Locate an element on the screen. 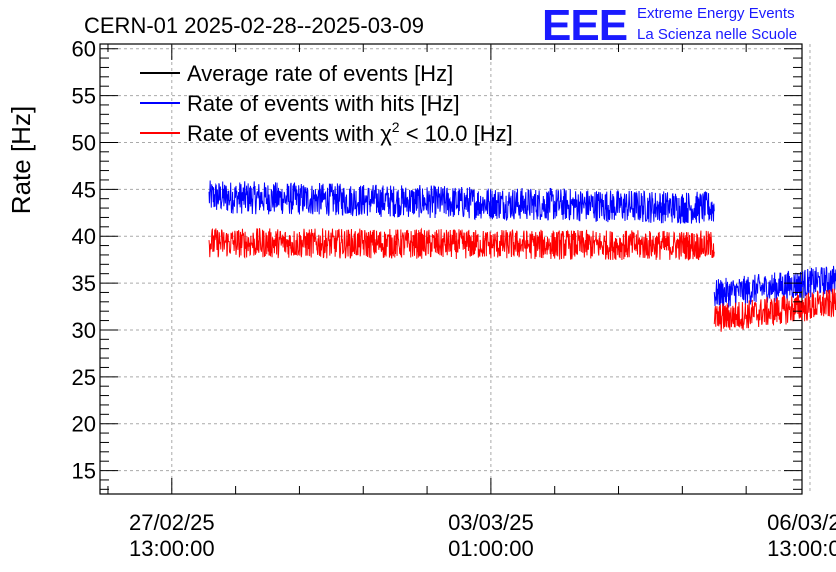 The width and height of the screenshot is (836, 572). y-tick-label: 40 is located at coordinates (84, 236).